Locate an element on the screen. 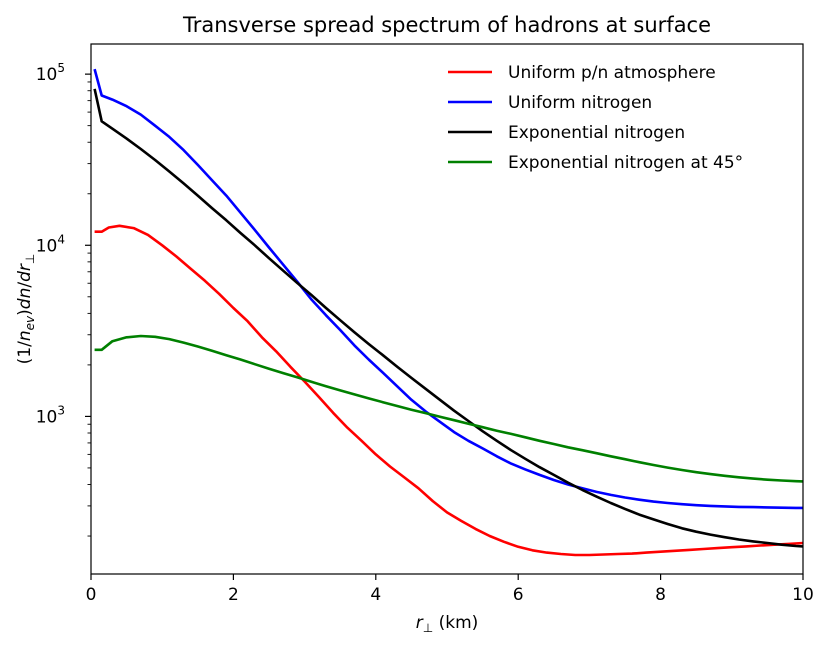  legend-label-3: Exponential nitrogen at 45° is located at coordinates (625, 163).